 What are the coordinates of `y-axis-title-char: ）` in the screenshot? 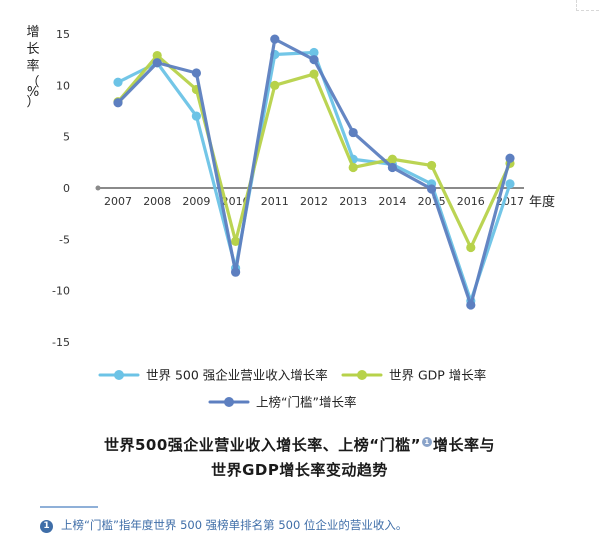 It's located at (32, 102).